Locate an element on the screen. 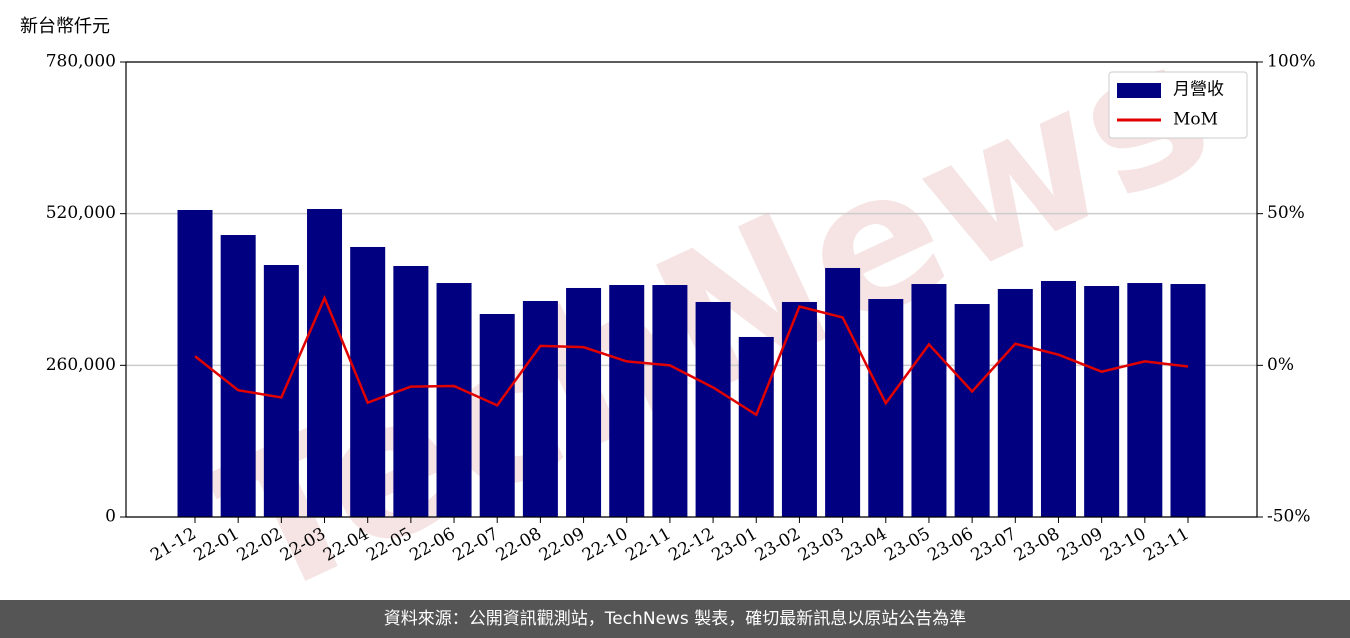  y2-tick-label: -50% is located at coordinates (1289, 517).